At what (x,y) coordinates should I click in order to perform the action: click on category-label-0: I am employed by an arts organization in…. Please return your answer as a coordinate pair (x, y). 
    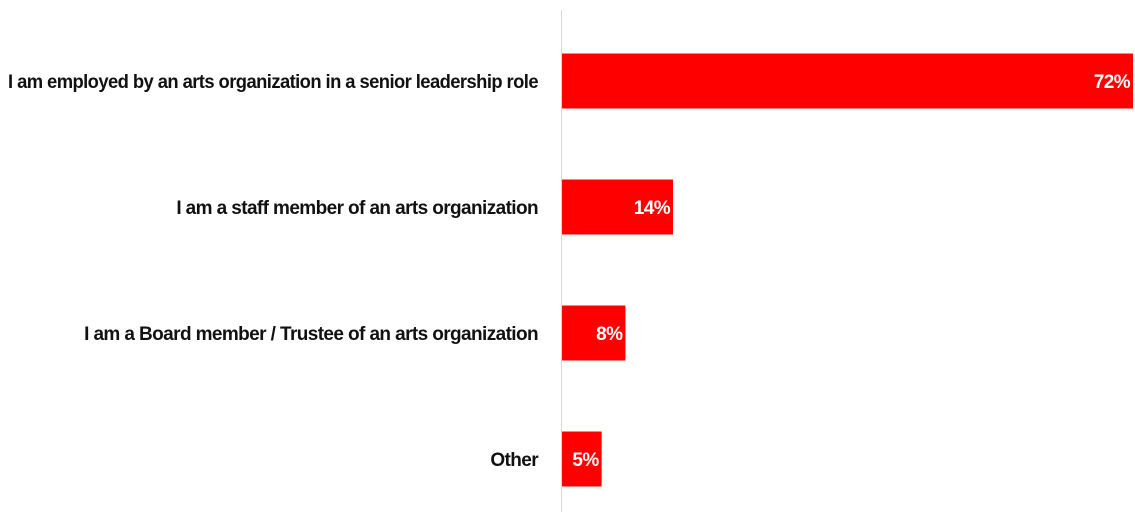
    Looking at the image, I should click on (273, 82).